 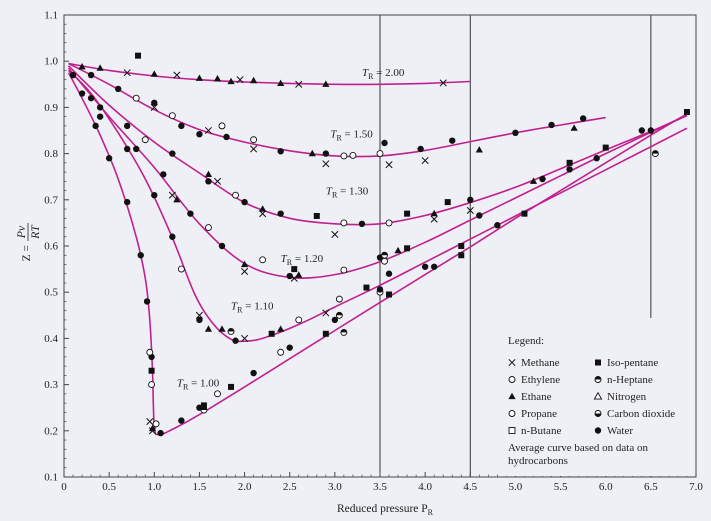 What do you see at coordinates (540, 363) in the screenshot?
I see `legend-label: Methane` at bounding box center [540, 363].